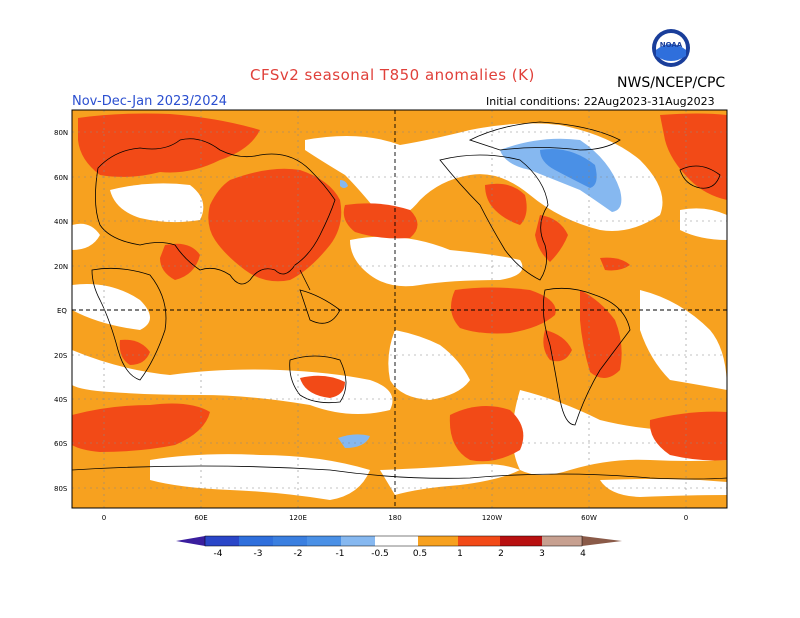 Image resolution: width=800 pixels, height=618 pixels. Describe the element at coordinates (671, 83) in the screenshot. I see `agency-label: NWS/NCEP/CPC` at that location.